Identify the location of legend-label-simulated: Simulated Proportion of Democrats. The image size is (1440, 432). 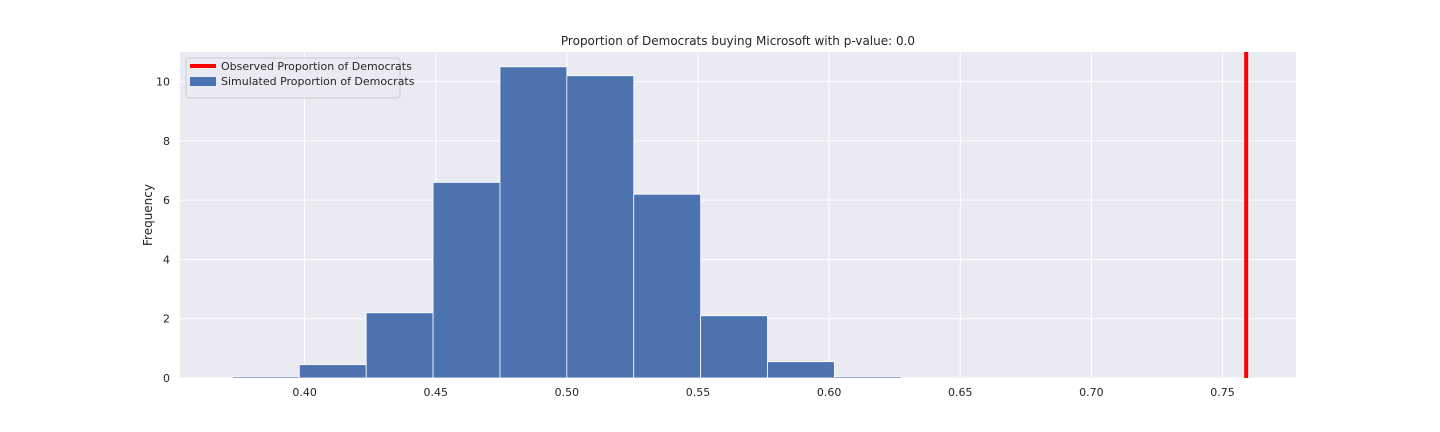
(318, 81).